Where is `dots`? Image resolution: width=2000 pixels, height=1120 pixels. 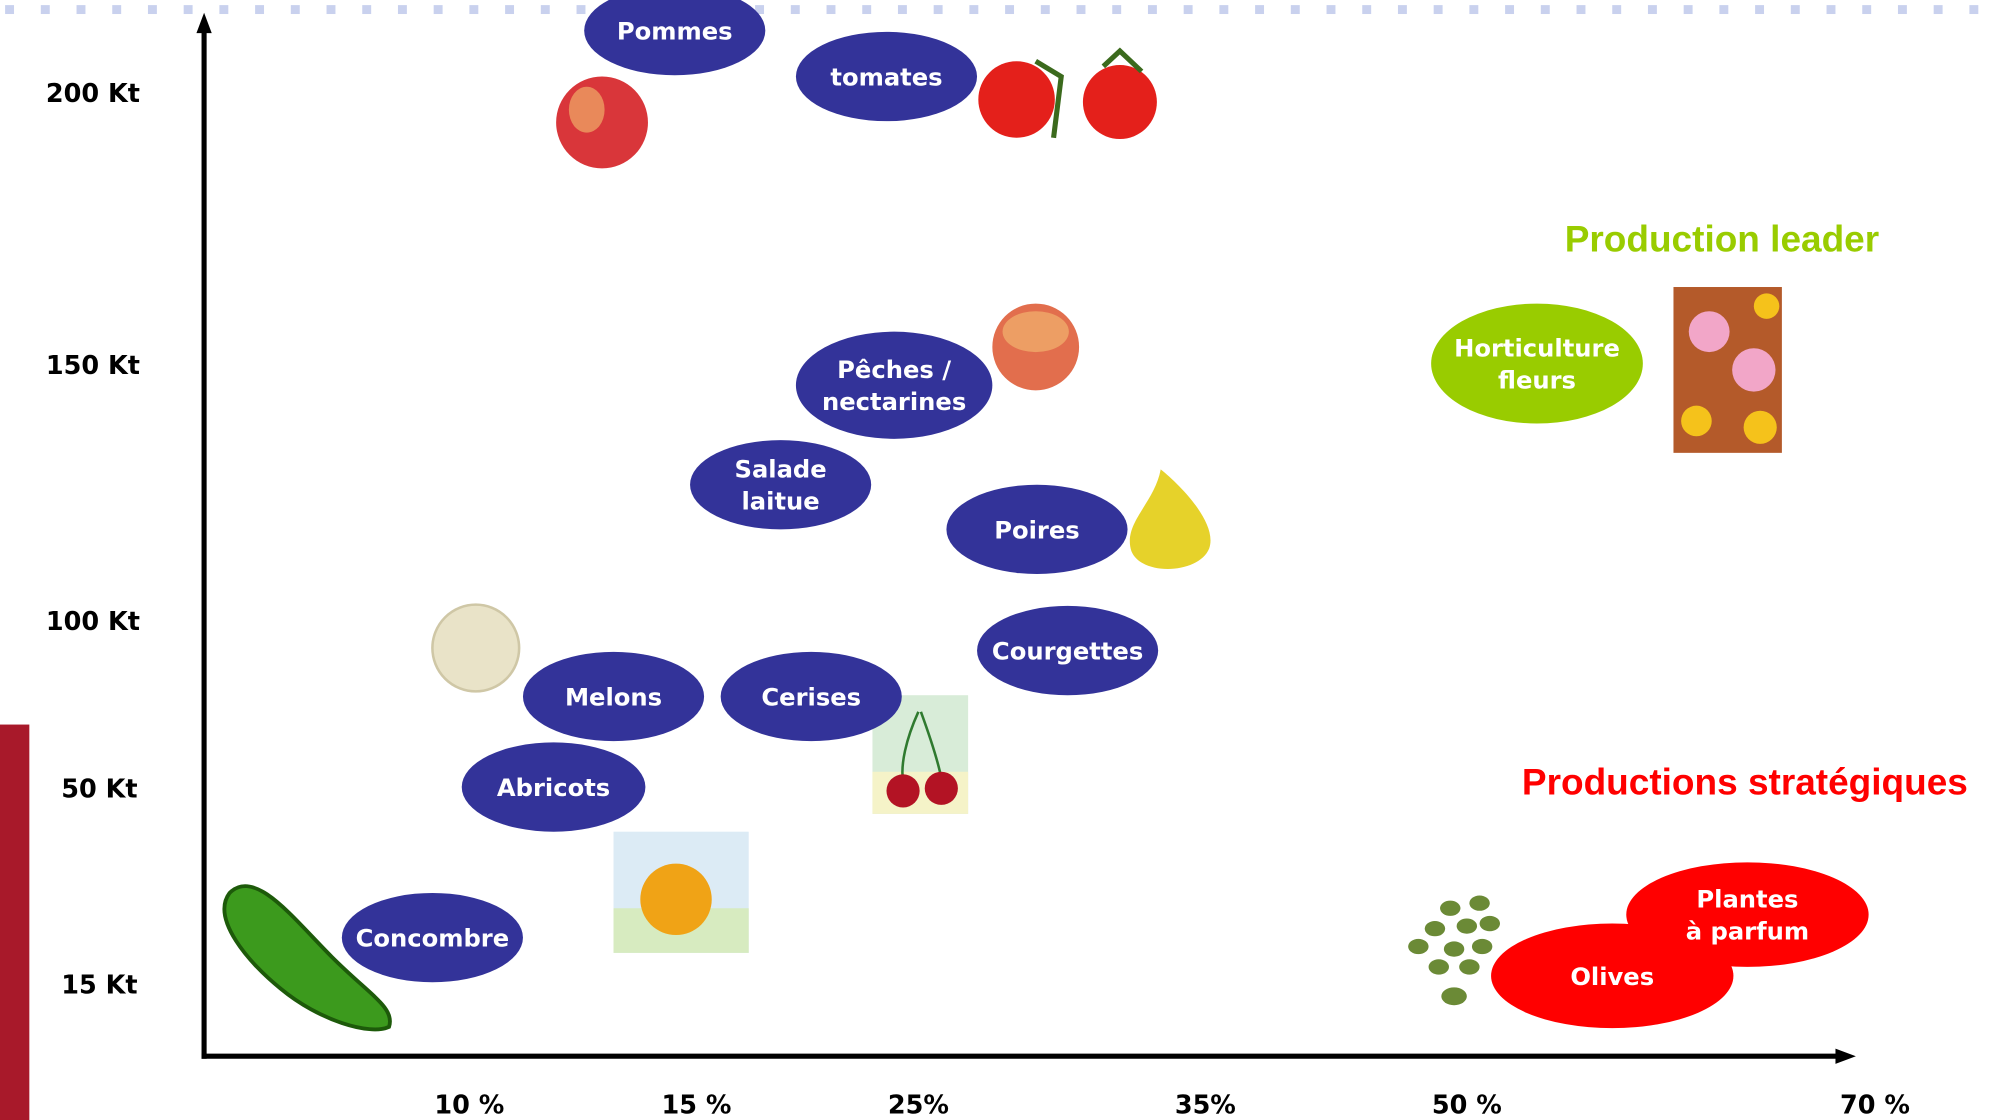 dots is located at coordinates (992, 10).